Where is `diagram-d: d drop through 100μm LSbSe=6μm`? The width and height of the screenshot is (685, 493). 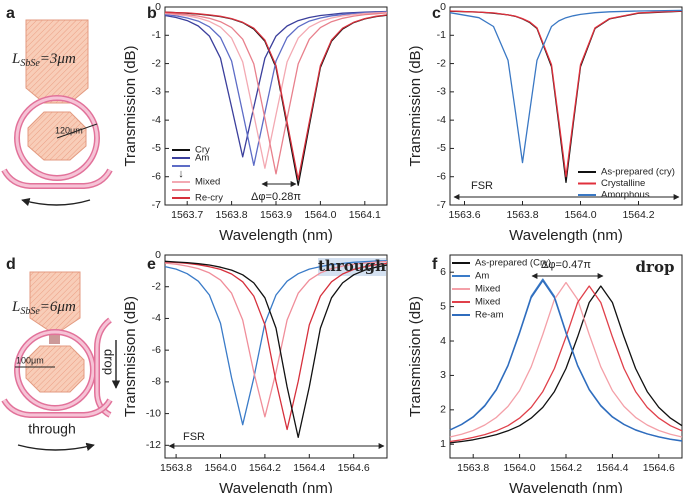 diagram-d: d drop through 100μm LSbSe=6μm is located at coordinates (61, 353).